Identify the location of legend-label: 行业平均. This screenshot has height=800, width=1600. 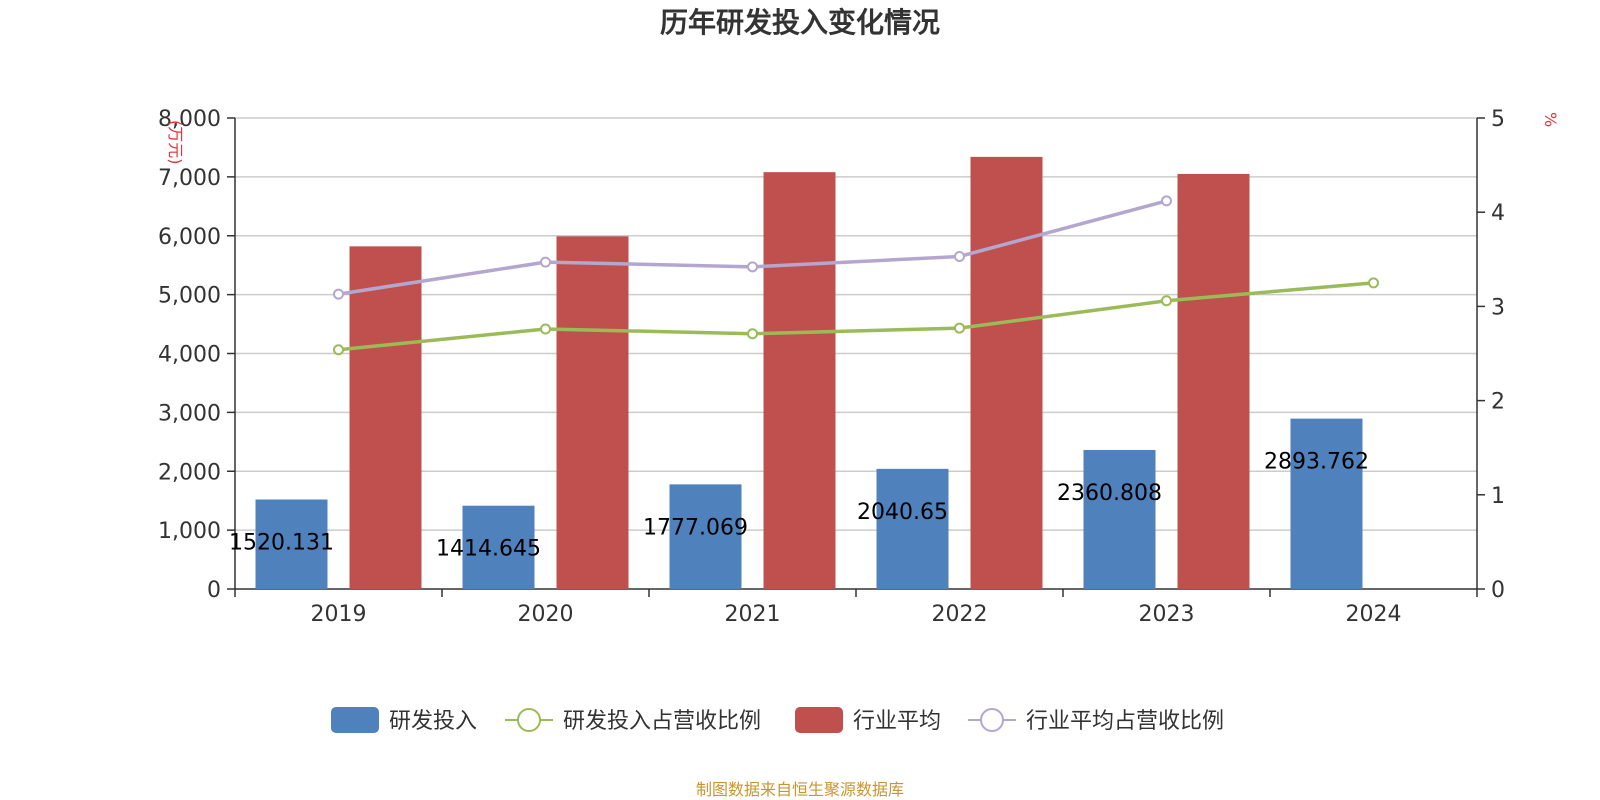
(897, 721).